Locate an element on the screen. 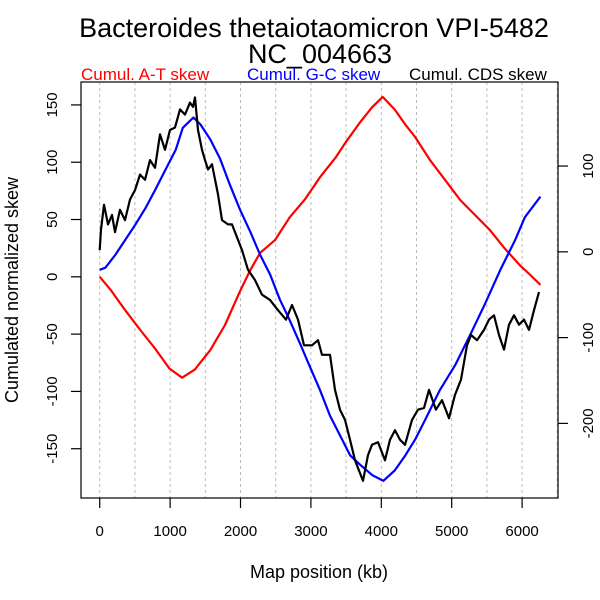  chart-subtitle: NC_004663 is located at coordinates (320, 54).